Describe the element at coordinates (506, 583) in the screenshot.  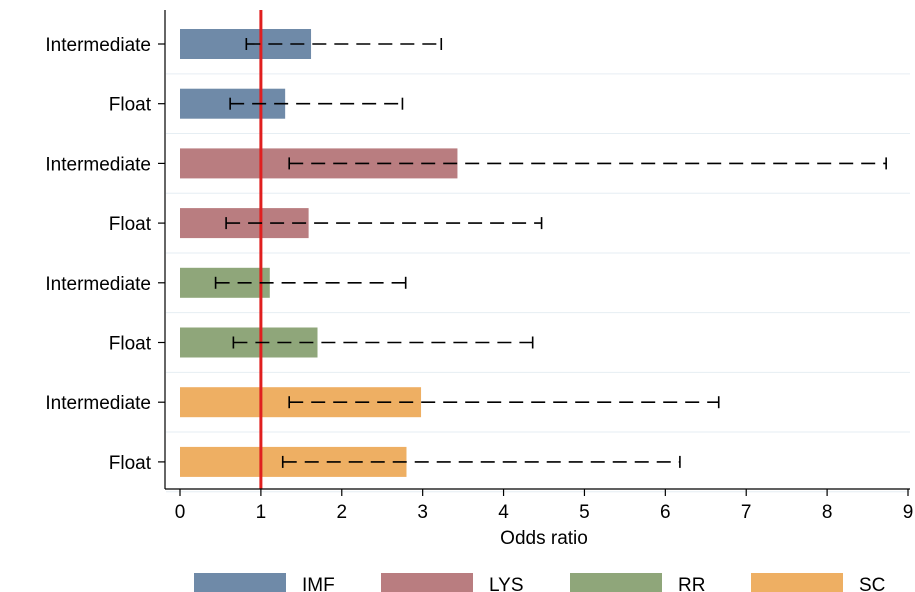
I see `legend-label: LYS` at that location.